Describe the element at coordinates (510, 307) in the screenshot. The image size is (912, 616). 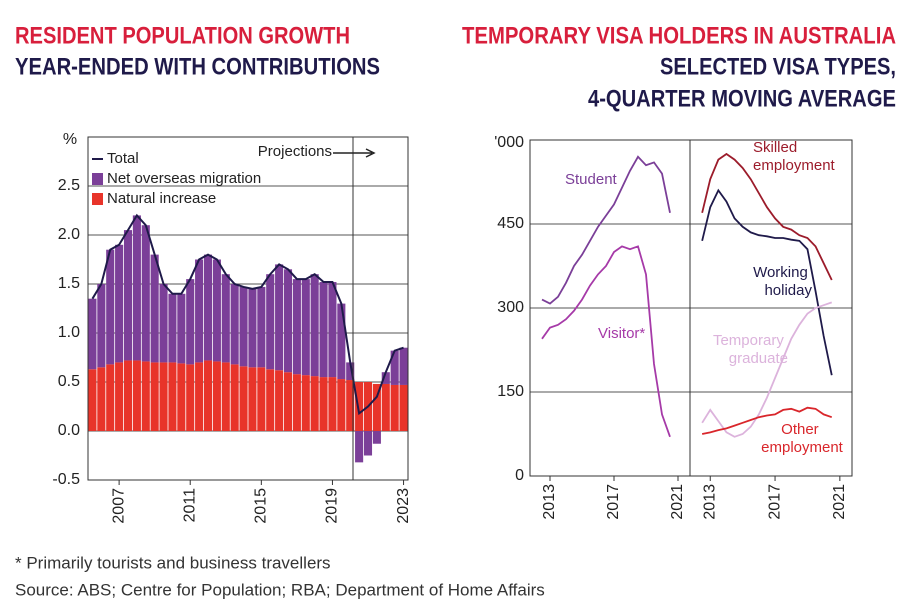
I see `y-tick-label: 300` at that location.